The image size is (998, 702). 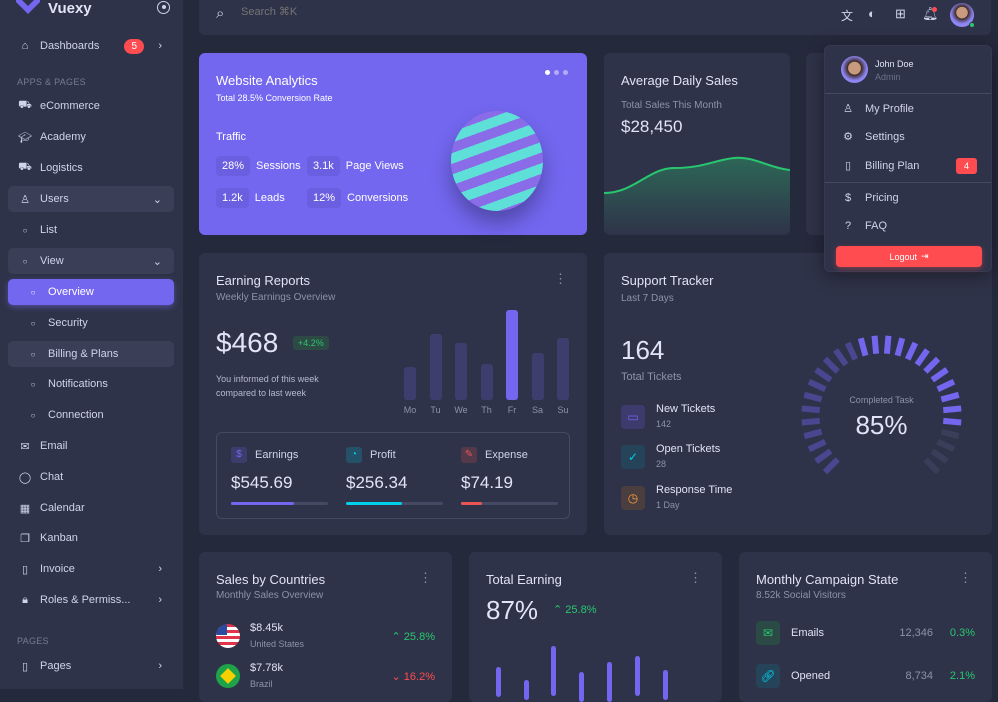 What do you see at coordinates (91, 569) in the screenshot?
I see `nav-invoice: ▯ Invoice ›` at bounding box center [91, 569].